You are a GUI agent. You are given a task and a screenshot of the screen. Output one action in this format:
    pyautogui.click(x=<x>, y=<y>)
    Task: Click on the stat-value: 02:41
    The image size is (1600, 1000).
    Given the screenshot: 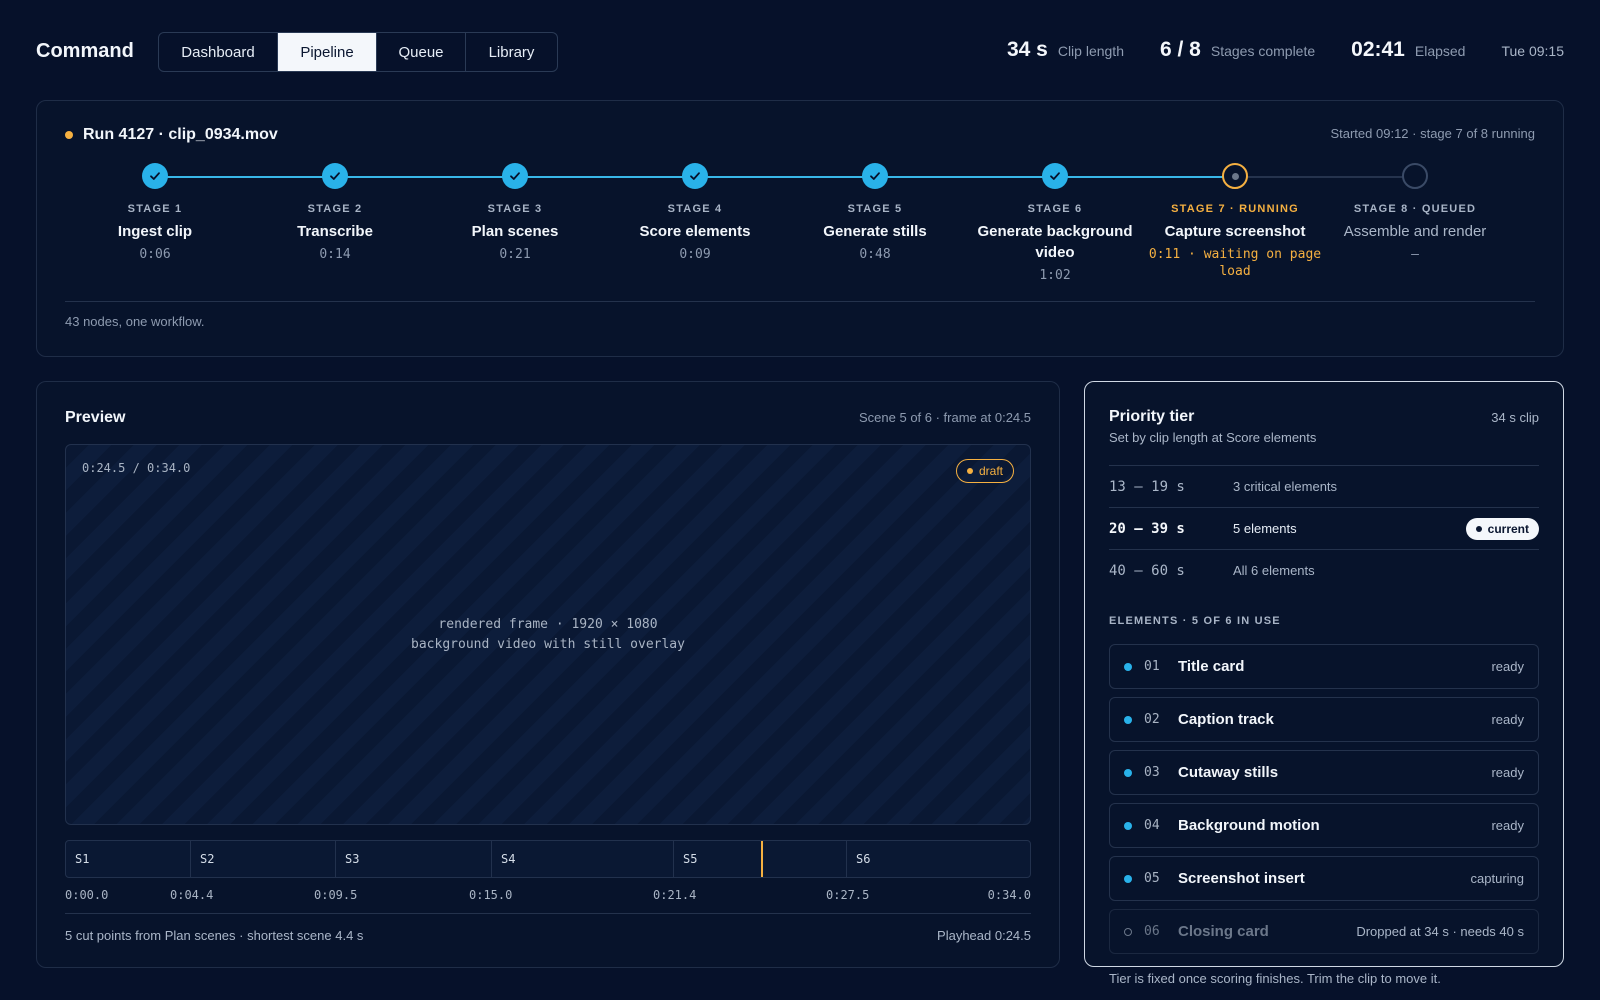 What is the action you would take?
    pyautogui.click(x=1378, y=49)
    